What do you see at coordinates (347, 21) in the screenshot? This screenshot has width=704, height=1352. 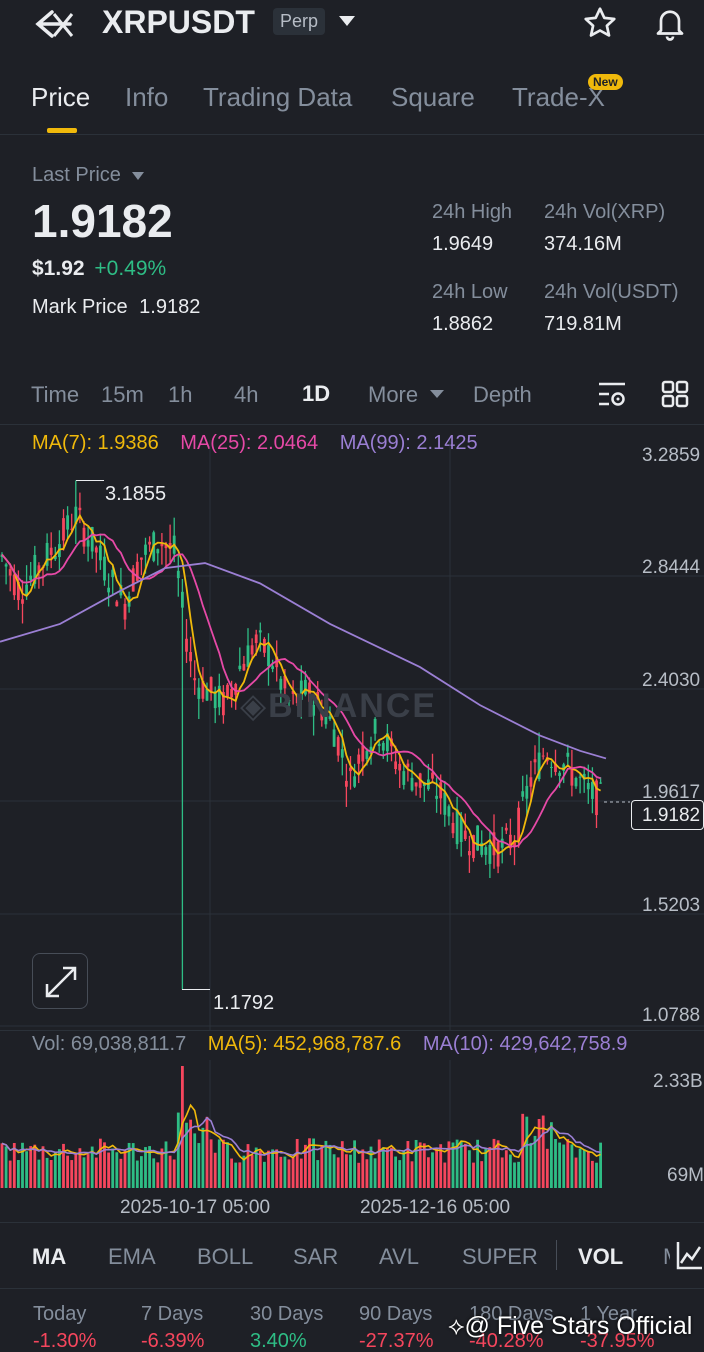 I see `caret-down-icon` at bounding box center [347, 21].